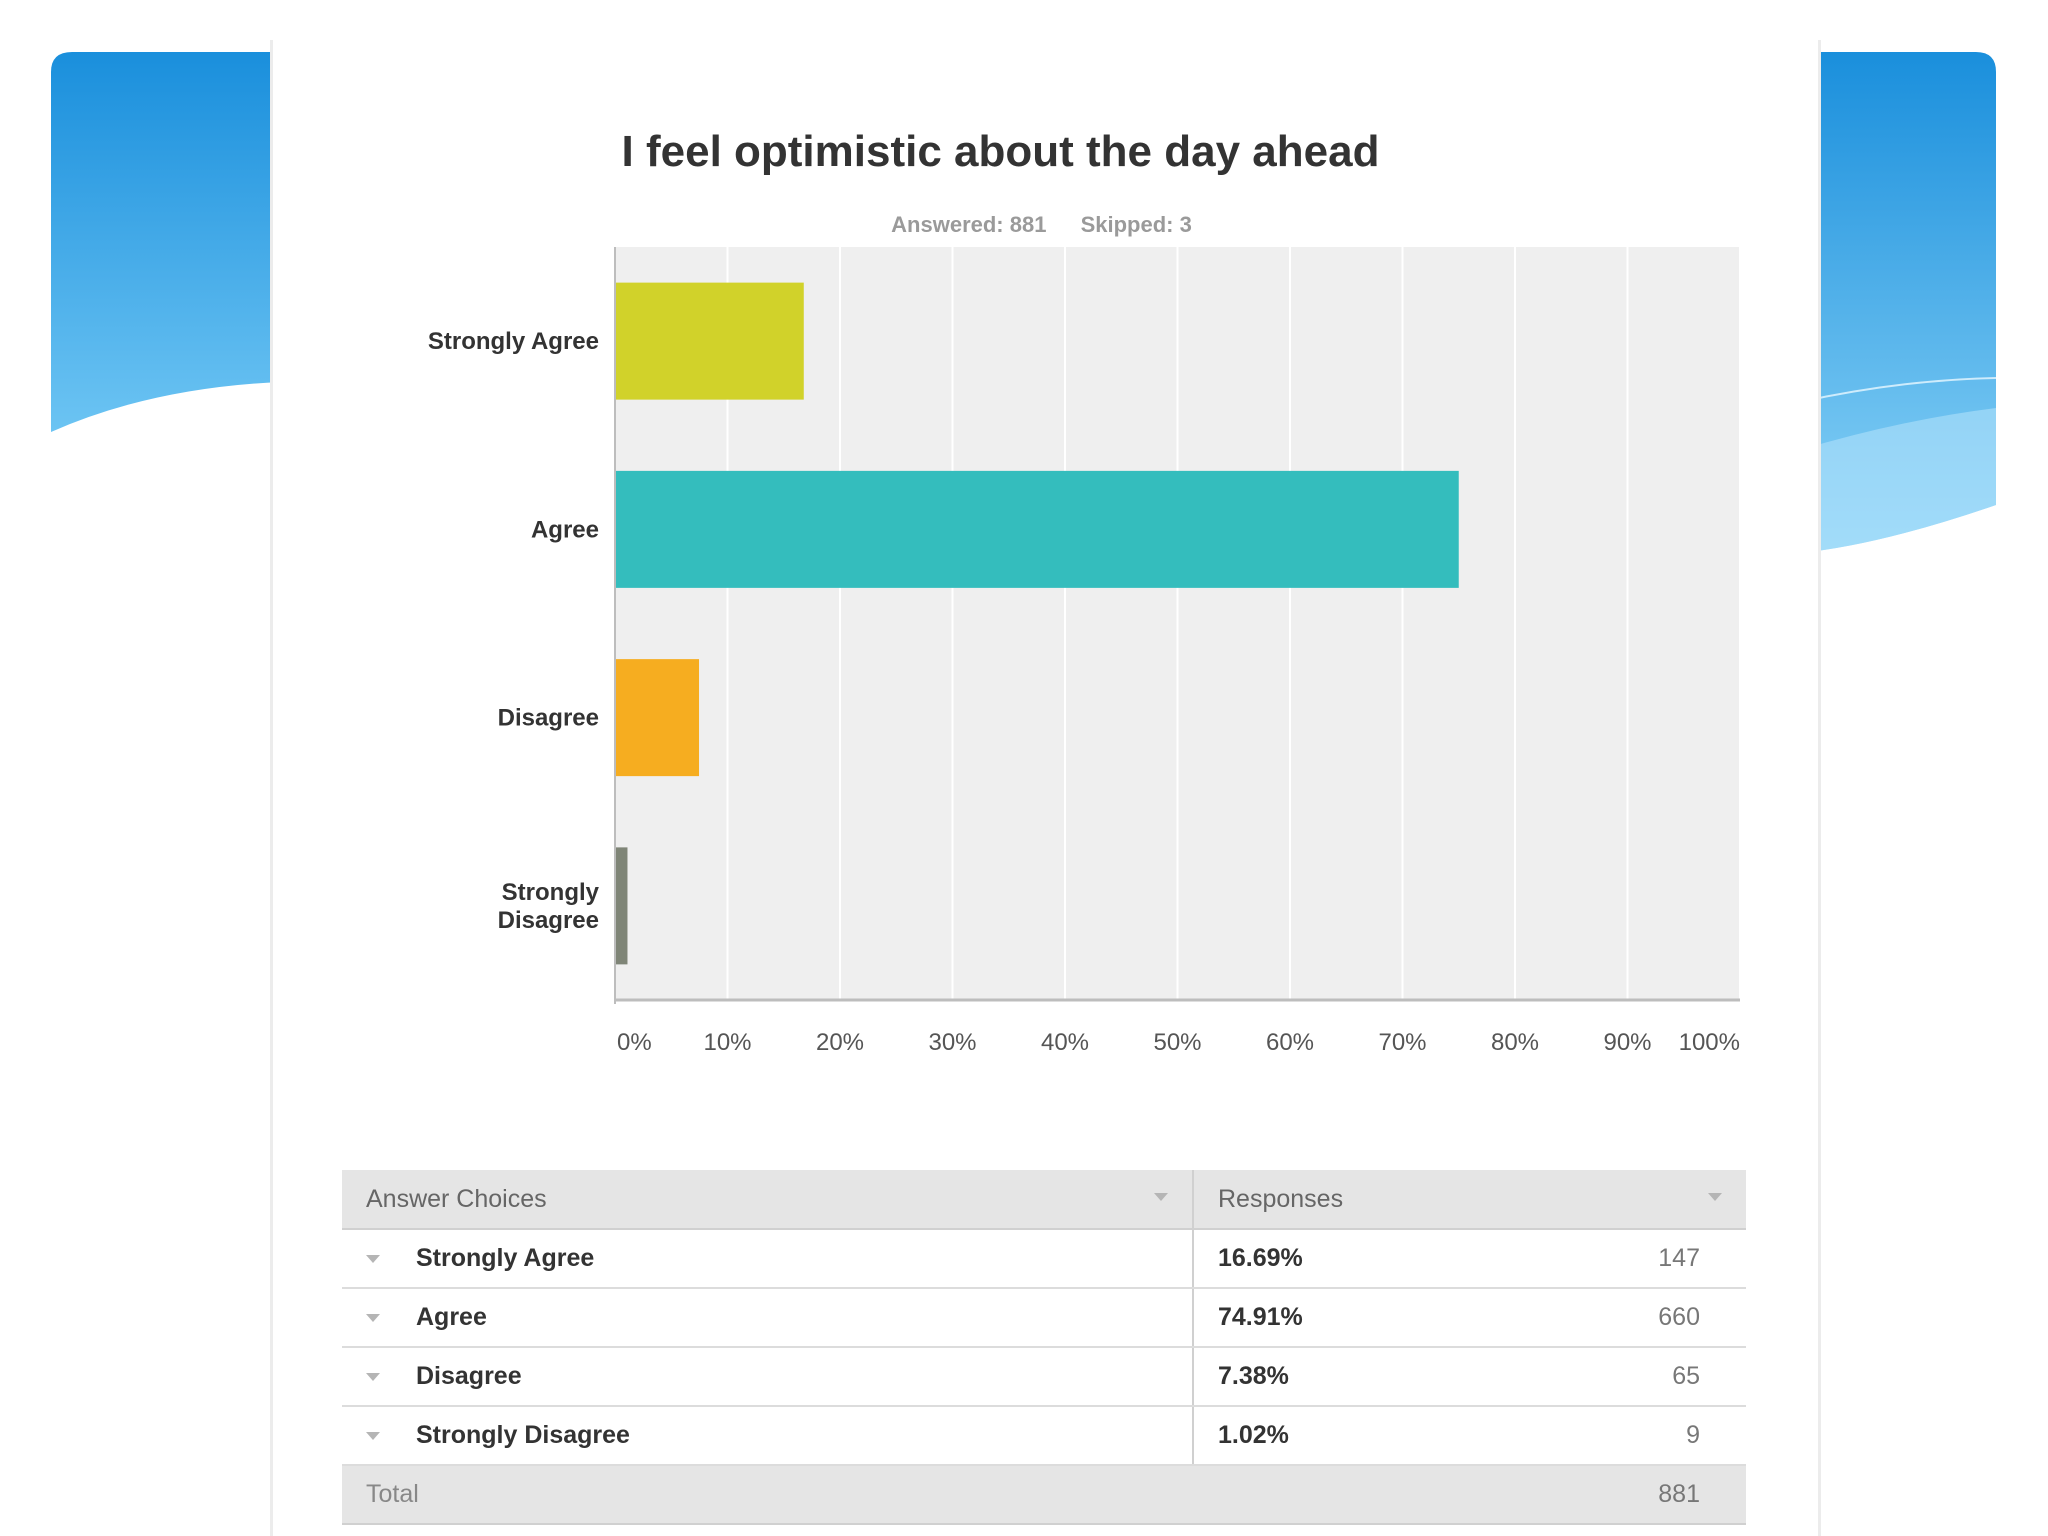 This screenshot has height=1536, width=2048. I want to click on x-tick-label: 0%, so click(634, 1042).